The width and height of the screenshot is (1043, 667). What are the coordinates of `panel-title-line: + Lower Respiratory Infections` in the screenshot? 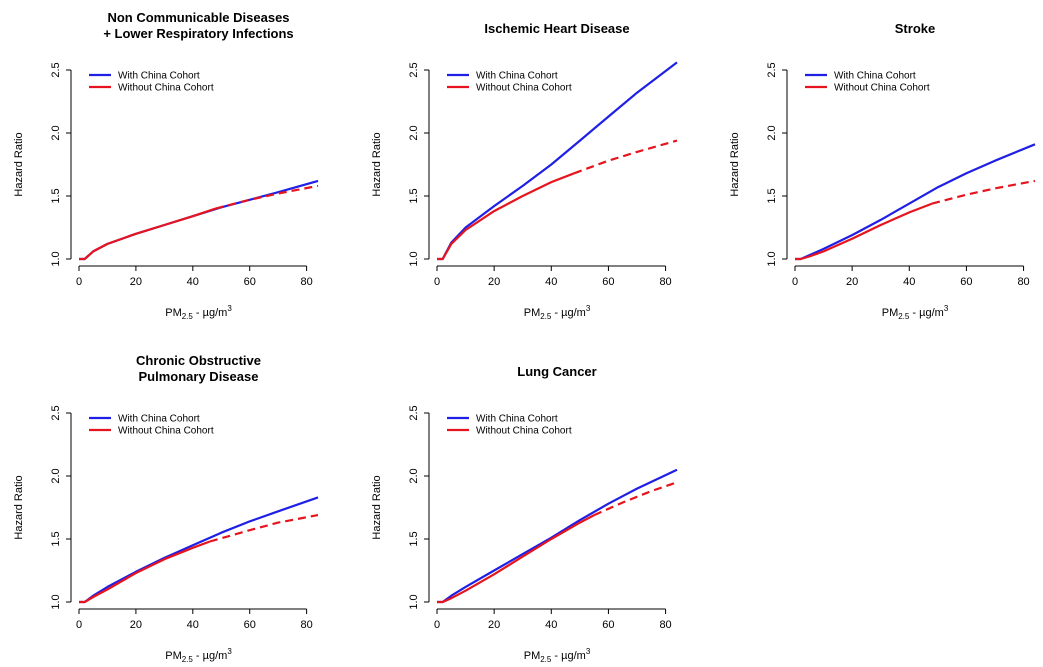 It's located at (198, 33).